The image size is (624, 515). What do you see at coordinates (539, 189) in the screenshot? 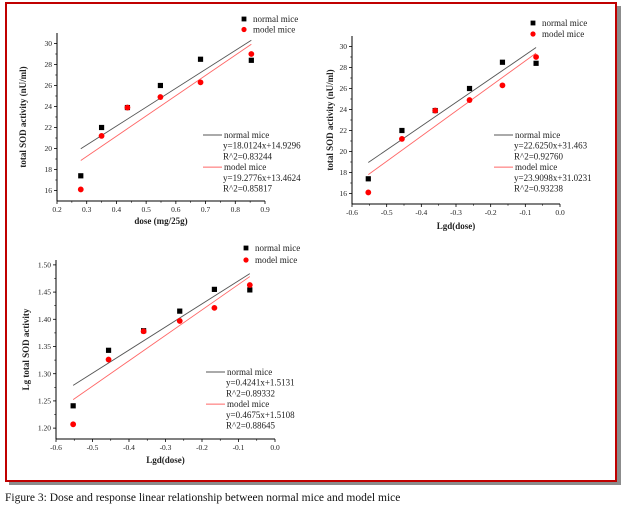
I see `fit-r-squared: R^2=0.93238` at bounding box center [539, 189].